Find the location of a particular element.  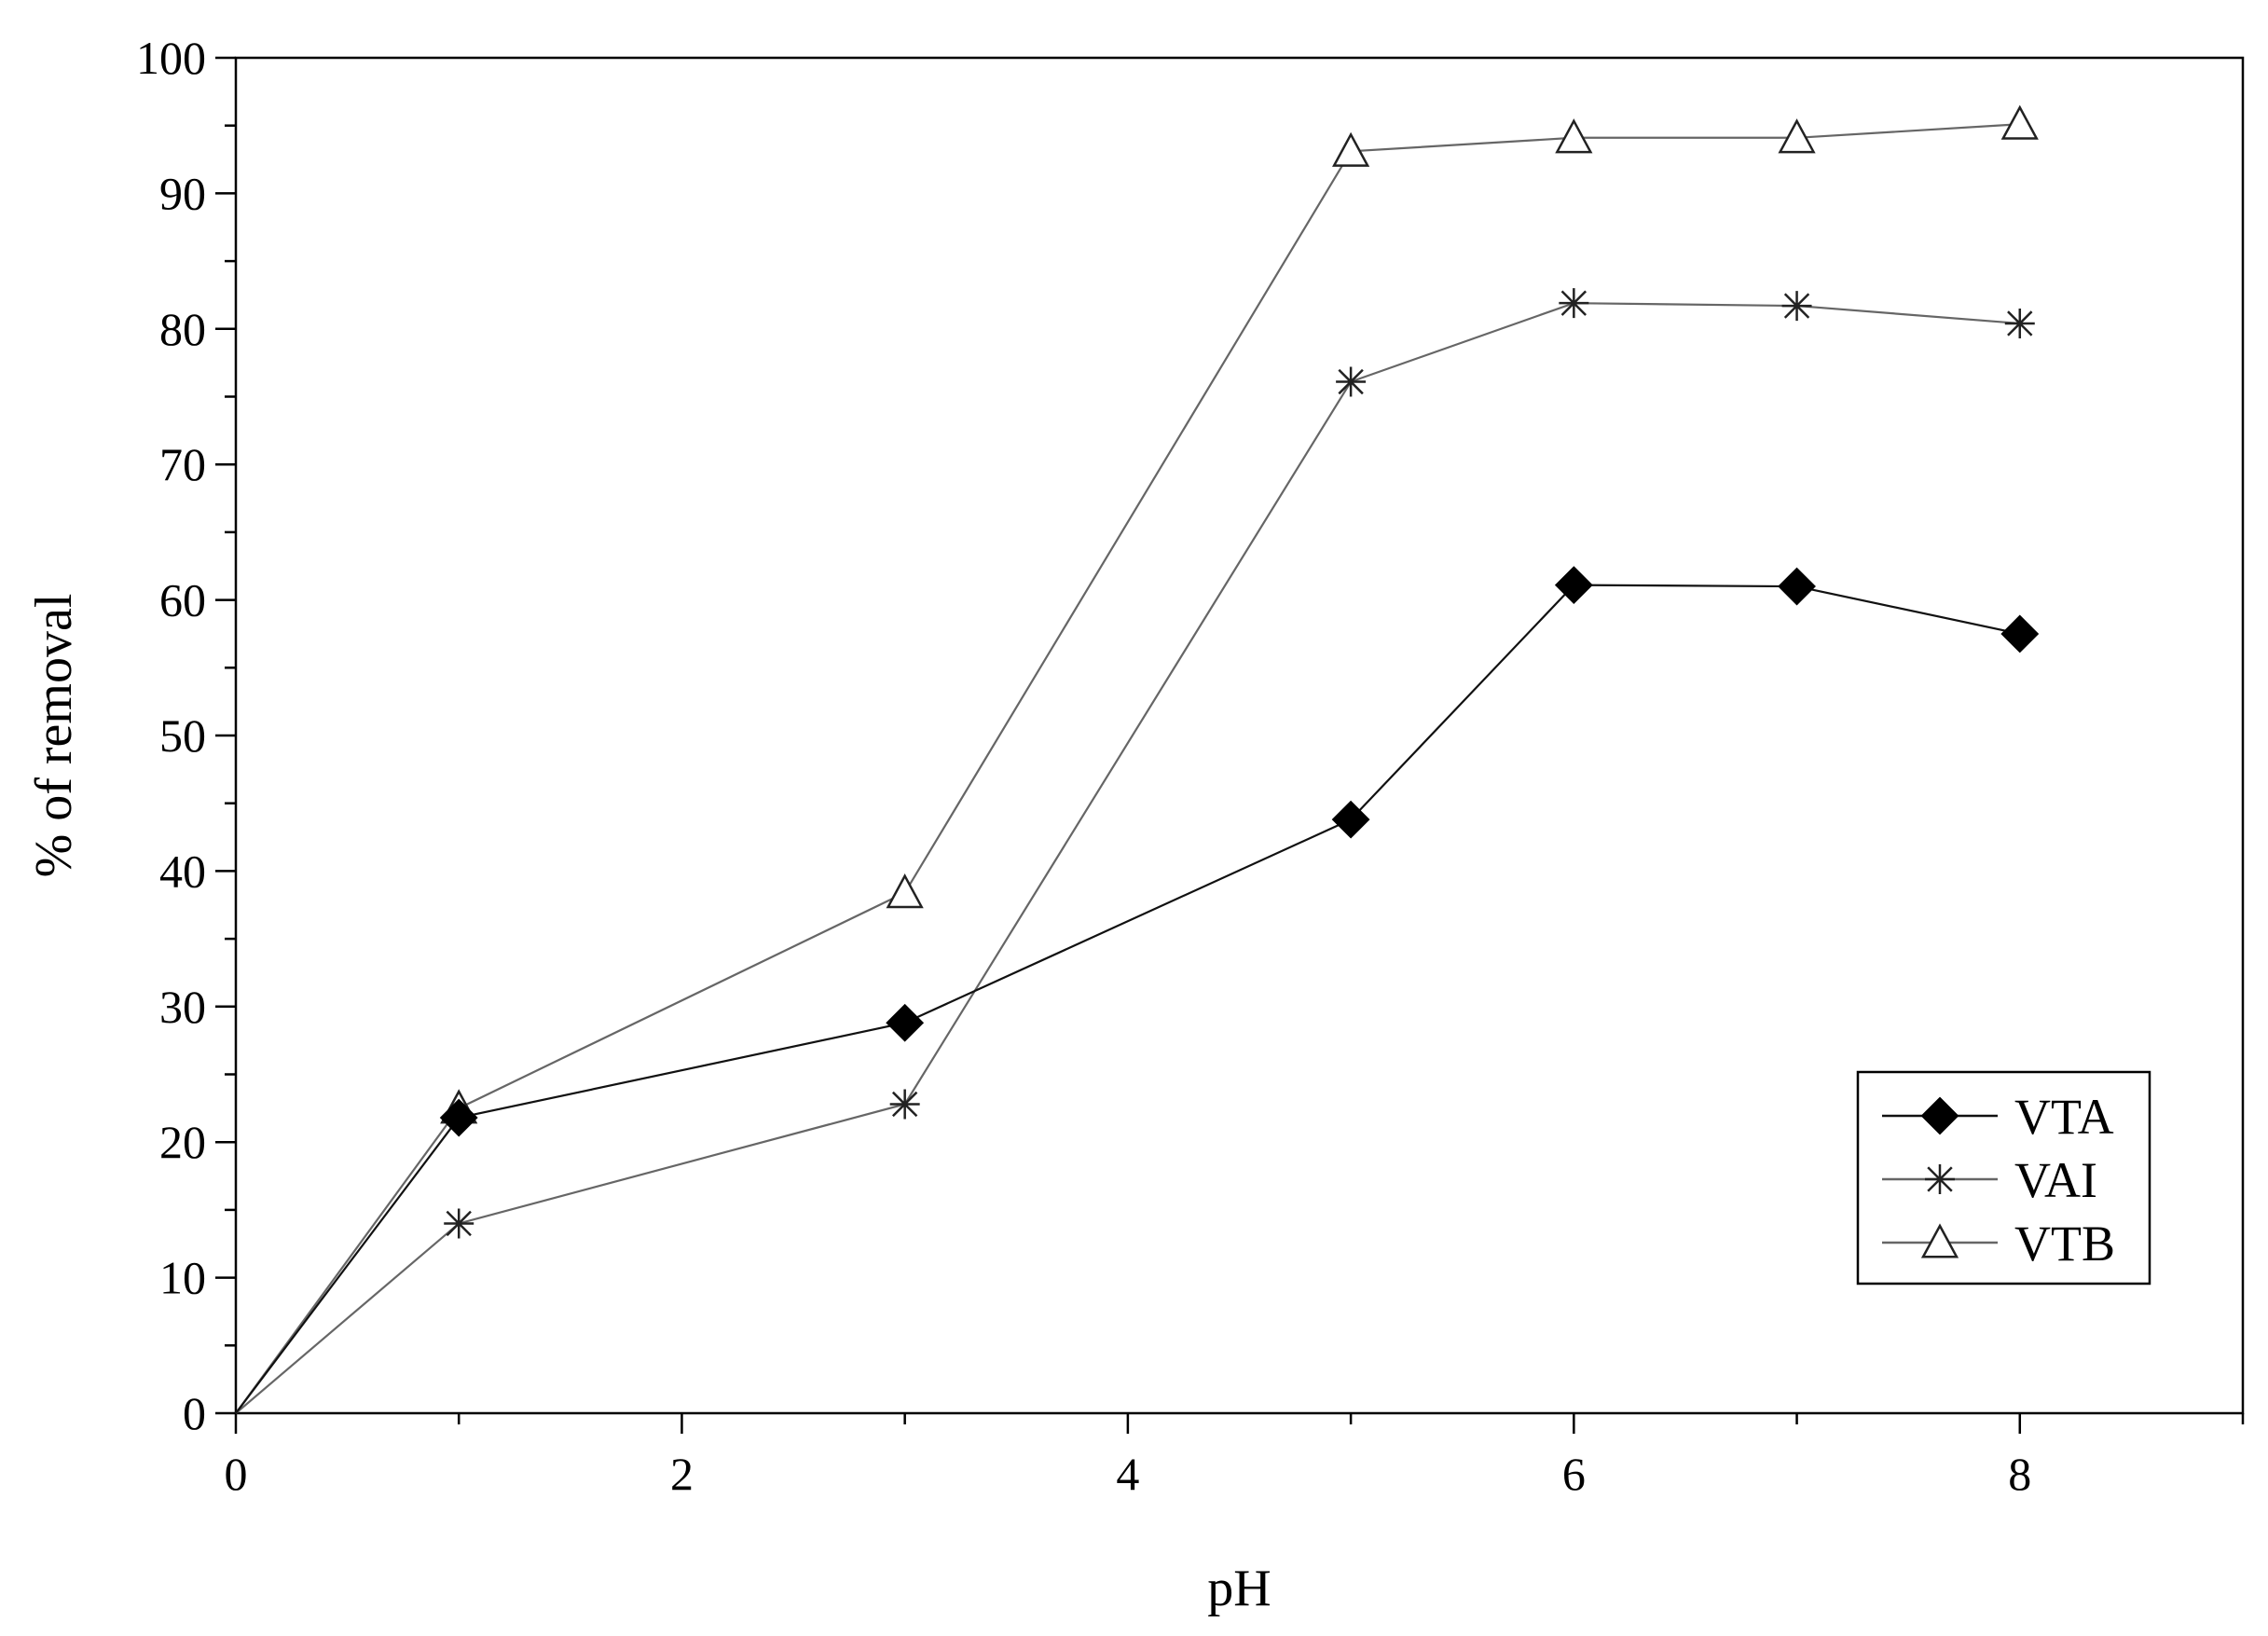

legend-marker-vta is located at coordinates (1939, 1115).